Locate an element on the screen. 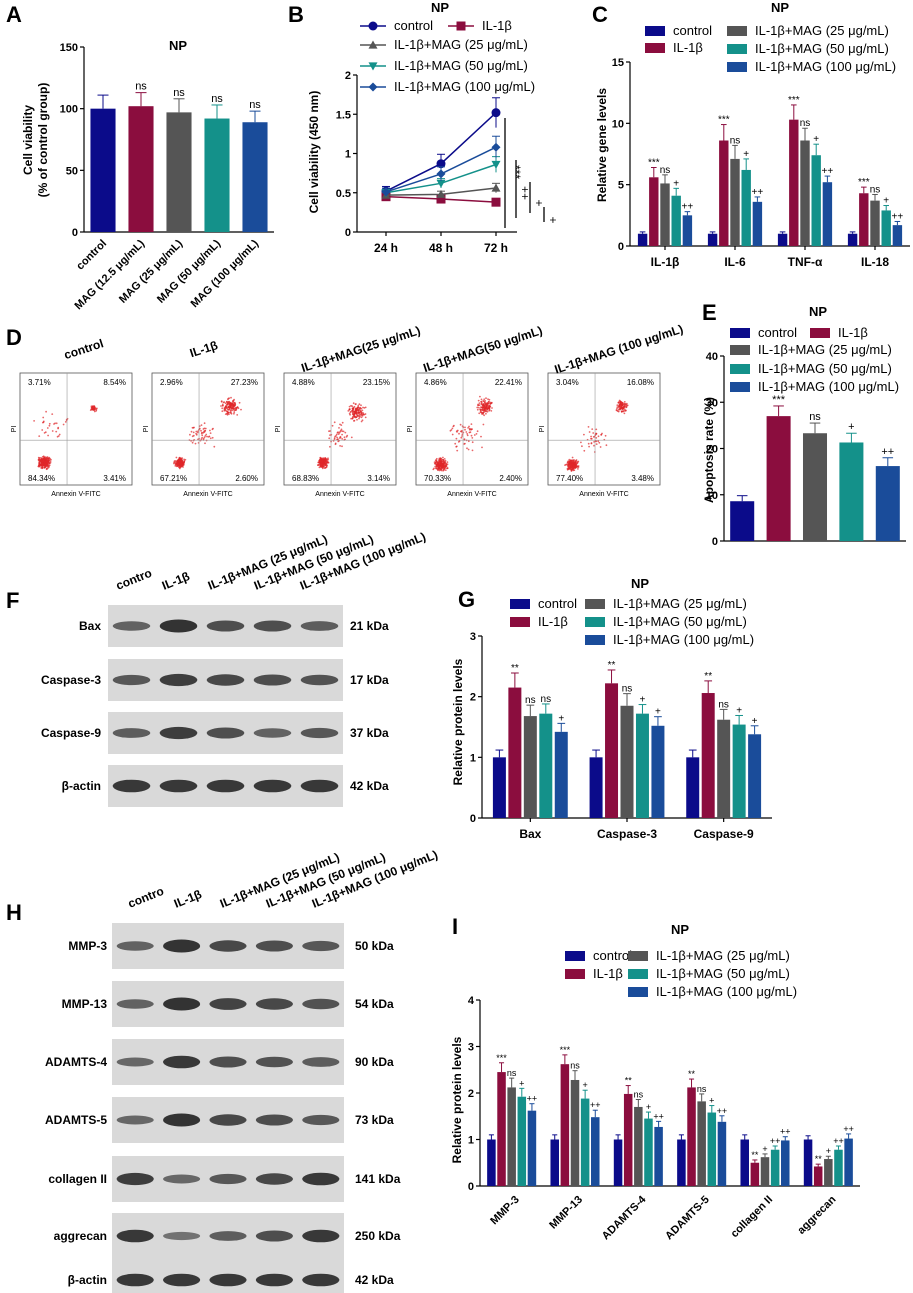  flow-plot: 3.04% 16.08% 77.40% 3.48% Annexin V-FITC PI is located at coordinates (600, 435).